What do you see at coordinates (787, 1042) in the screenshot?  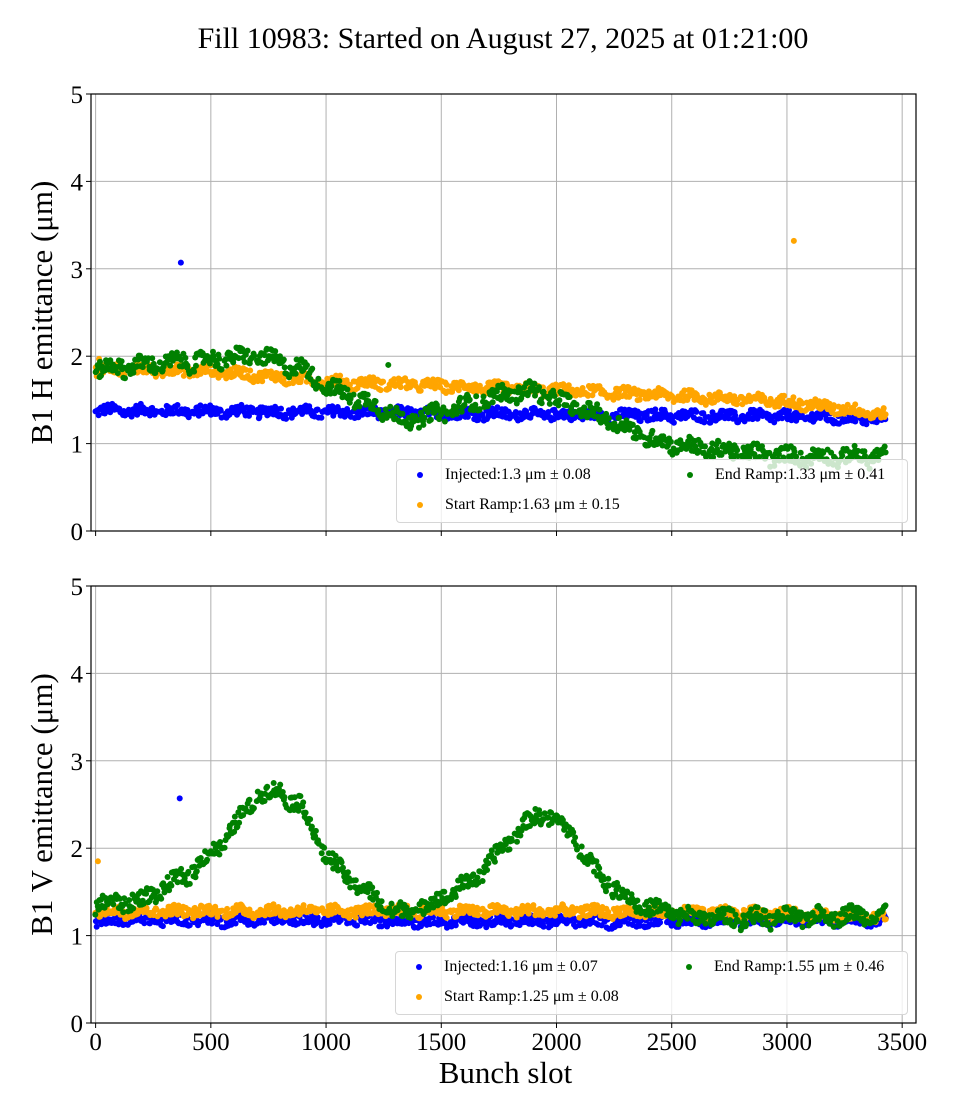 I see `x-tick-label: 3000` at bounding box center [787, 1042].